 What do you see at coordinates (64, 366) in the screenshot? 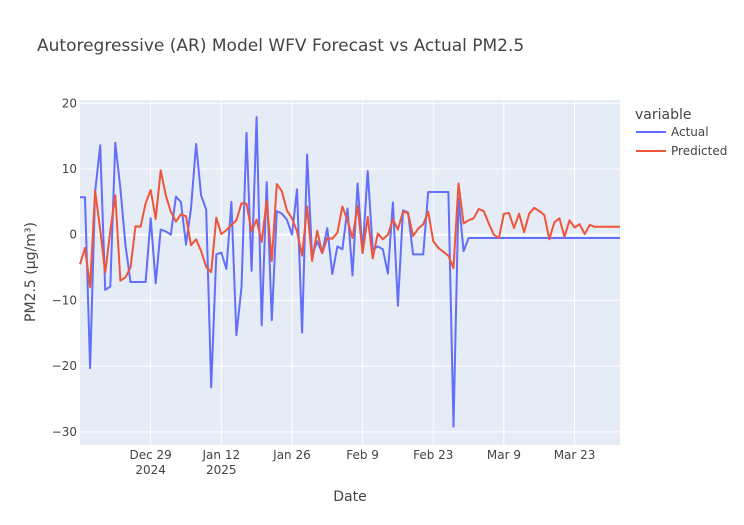
I see `y-tick-label: −20` at bounding box center [64, 366].